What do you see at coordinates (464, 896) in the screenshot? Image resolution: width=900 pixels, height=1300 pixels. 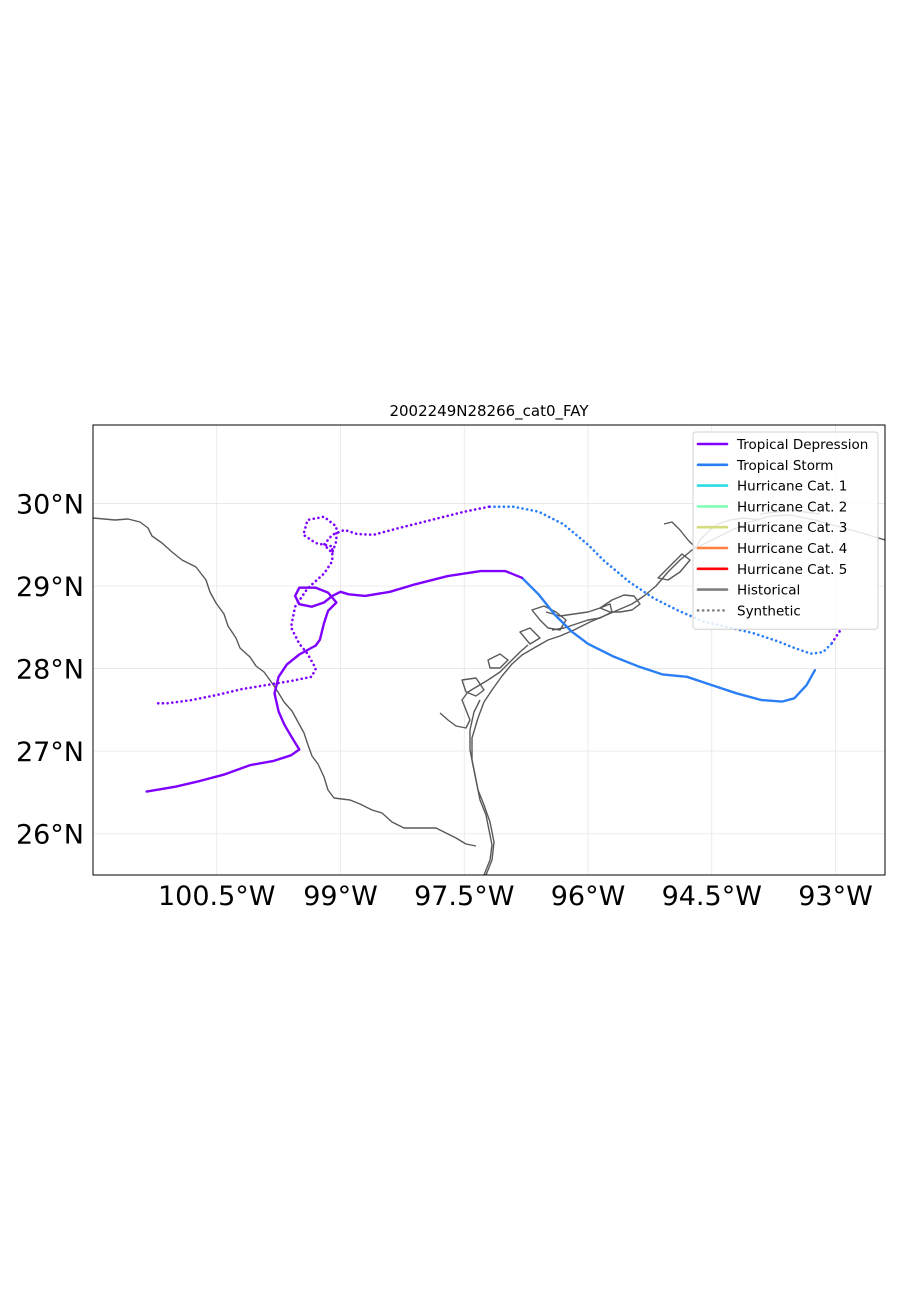 I see `lon-tick-label: 97.5°W` at bounding box center [464, 896].